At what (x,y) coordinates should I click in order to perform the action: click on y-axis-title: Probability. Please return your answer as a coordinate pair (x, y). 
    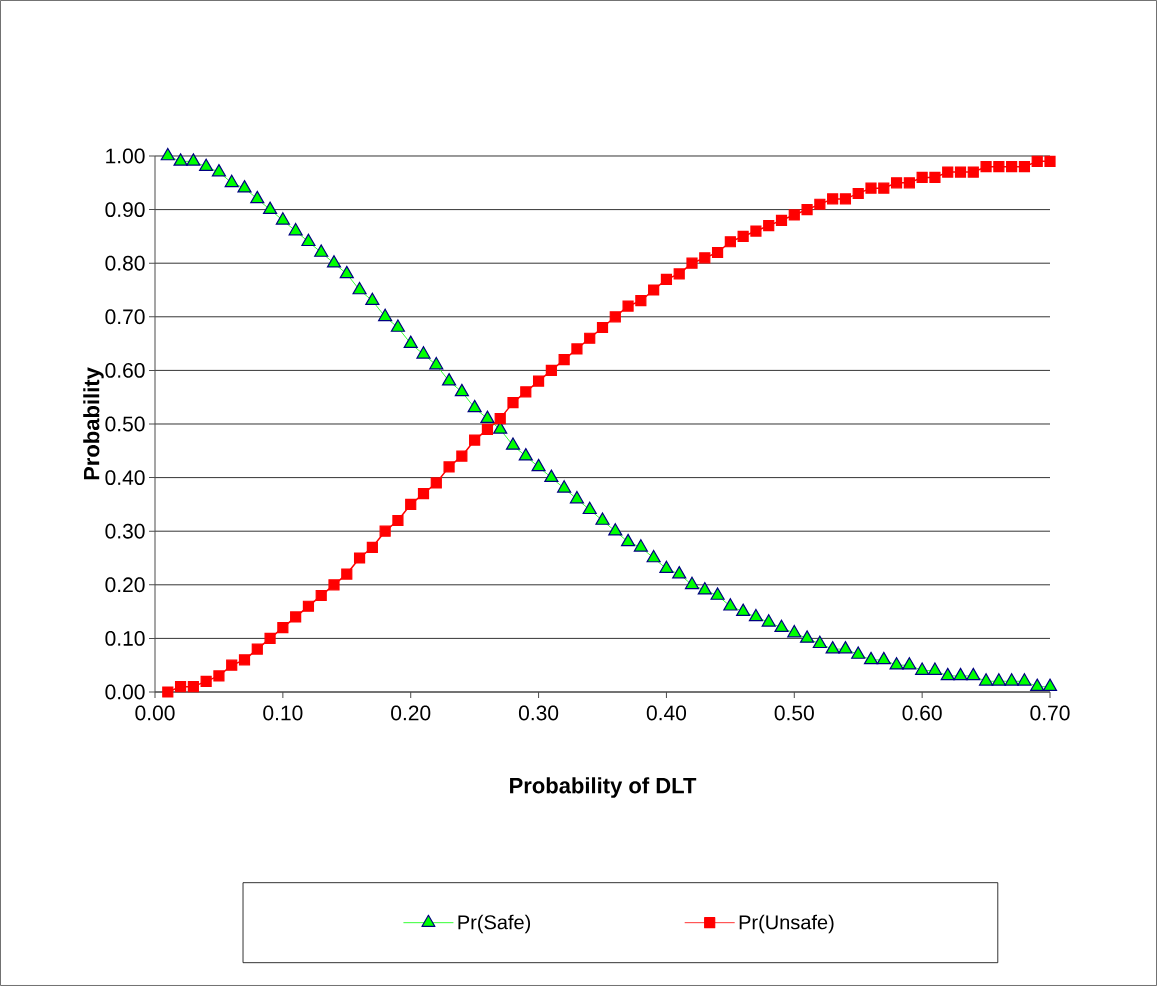
    Looking at the image, I should click on (93, 423).